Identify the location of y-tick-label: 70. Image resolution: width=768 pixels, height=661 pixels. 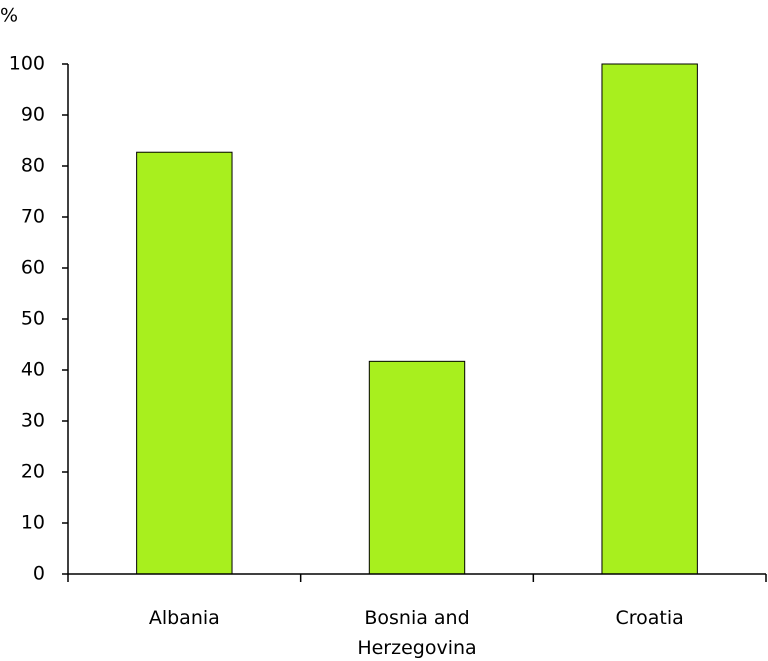
(33, 217).